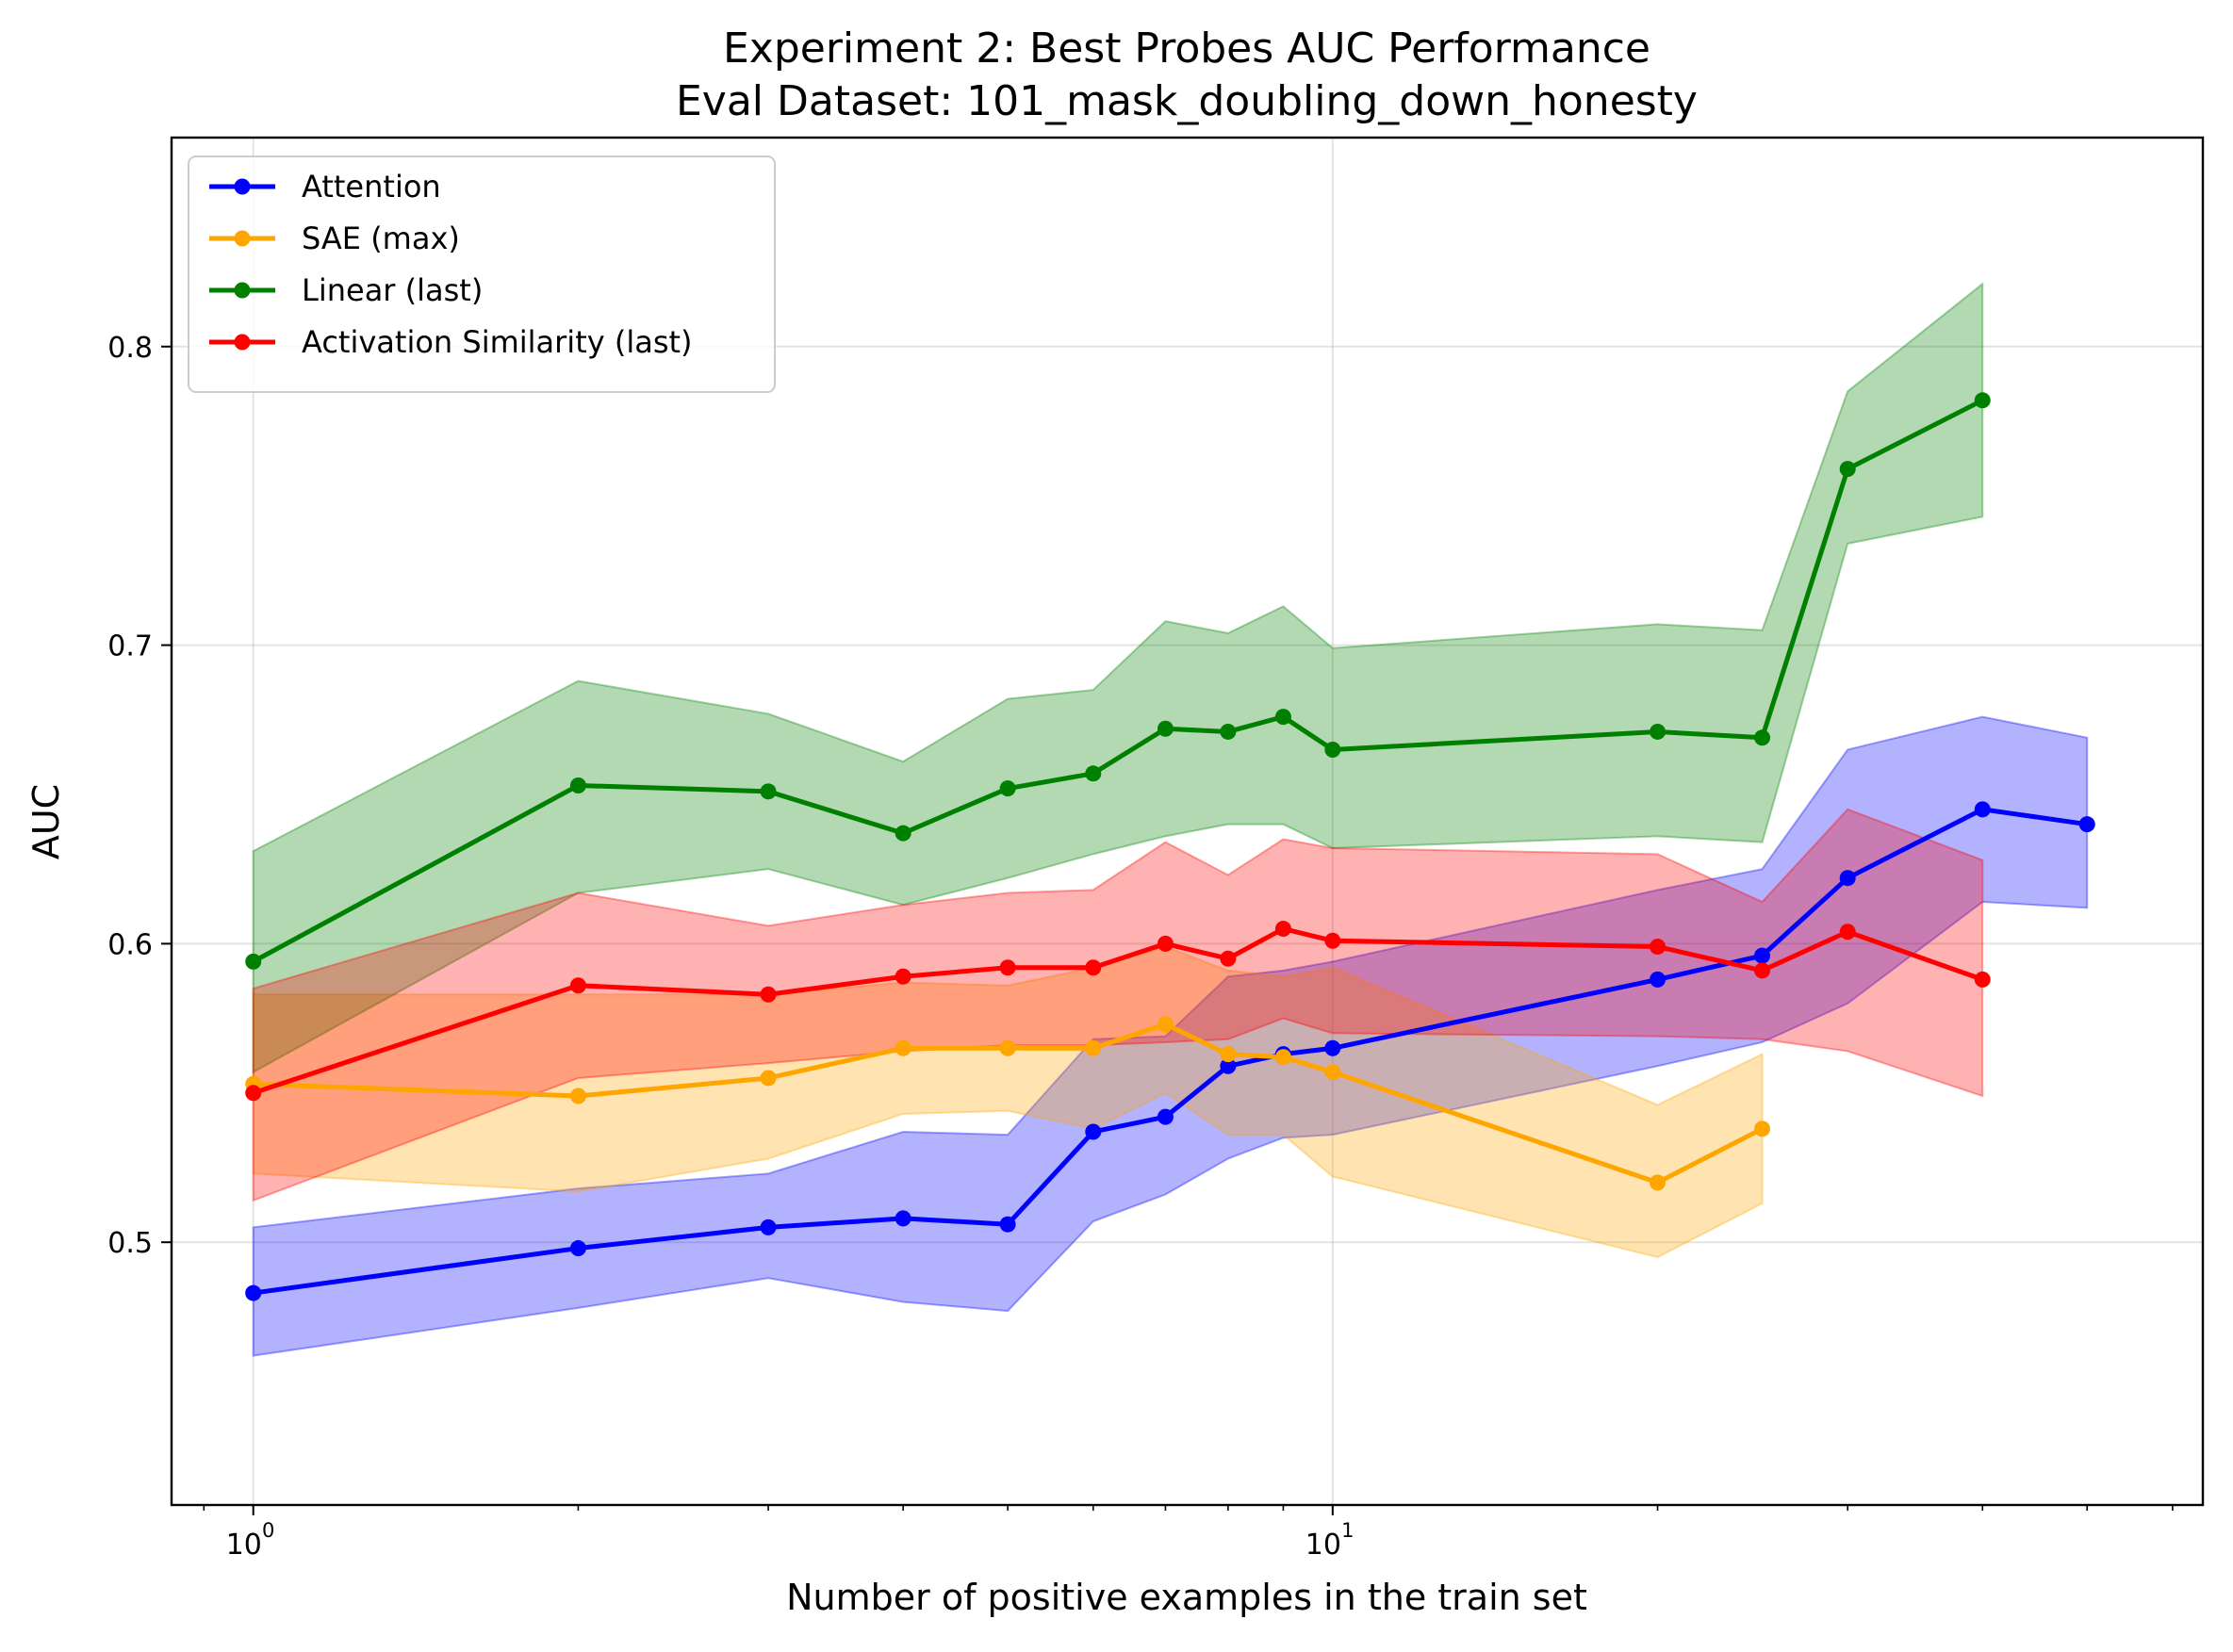  What do you see at coordinates (46, 821) in the screenshot?
I see `y-axis-label: AUC` at bounding box center [46, 821].